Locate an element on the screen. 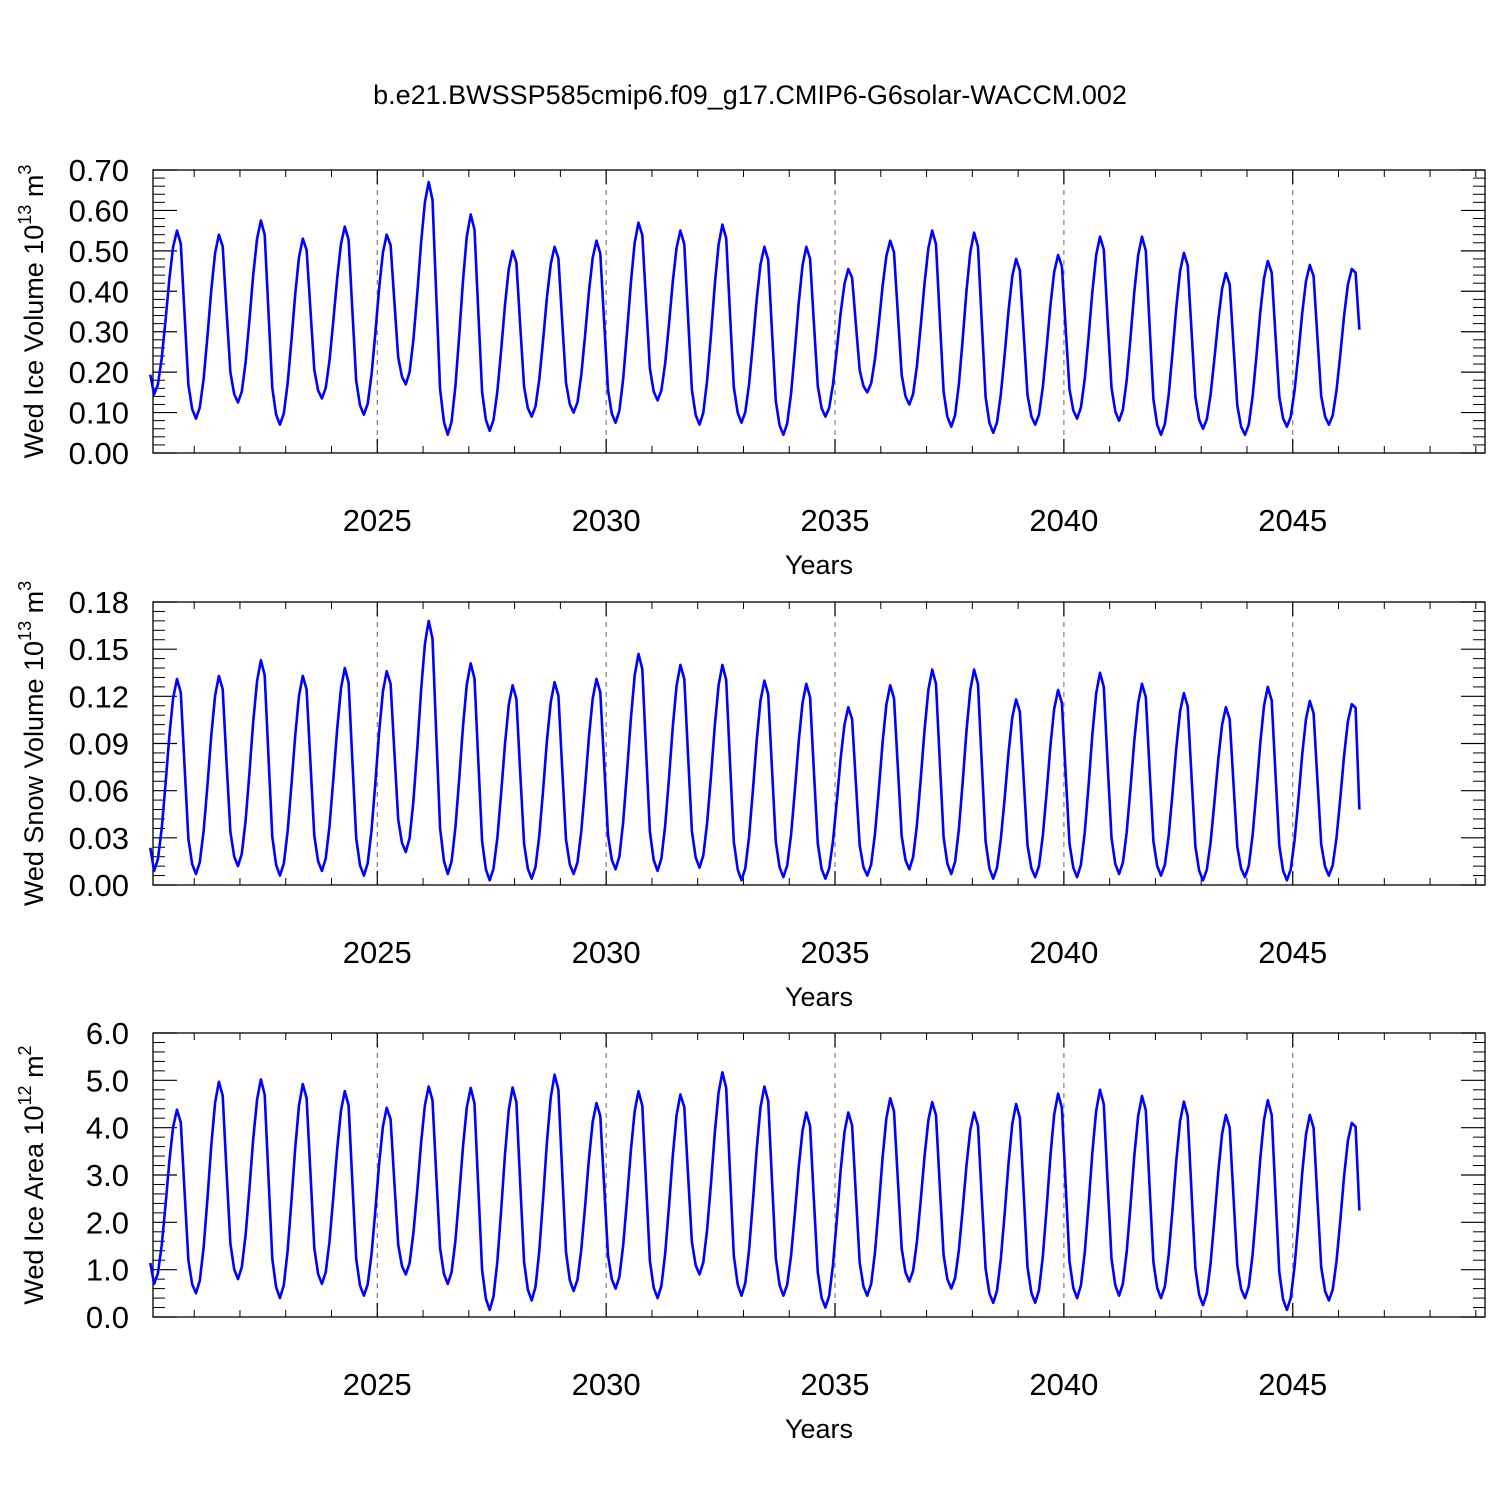  y-tick-label: 0.70 is located at coordinates (99, 170).